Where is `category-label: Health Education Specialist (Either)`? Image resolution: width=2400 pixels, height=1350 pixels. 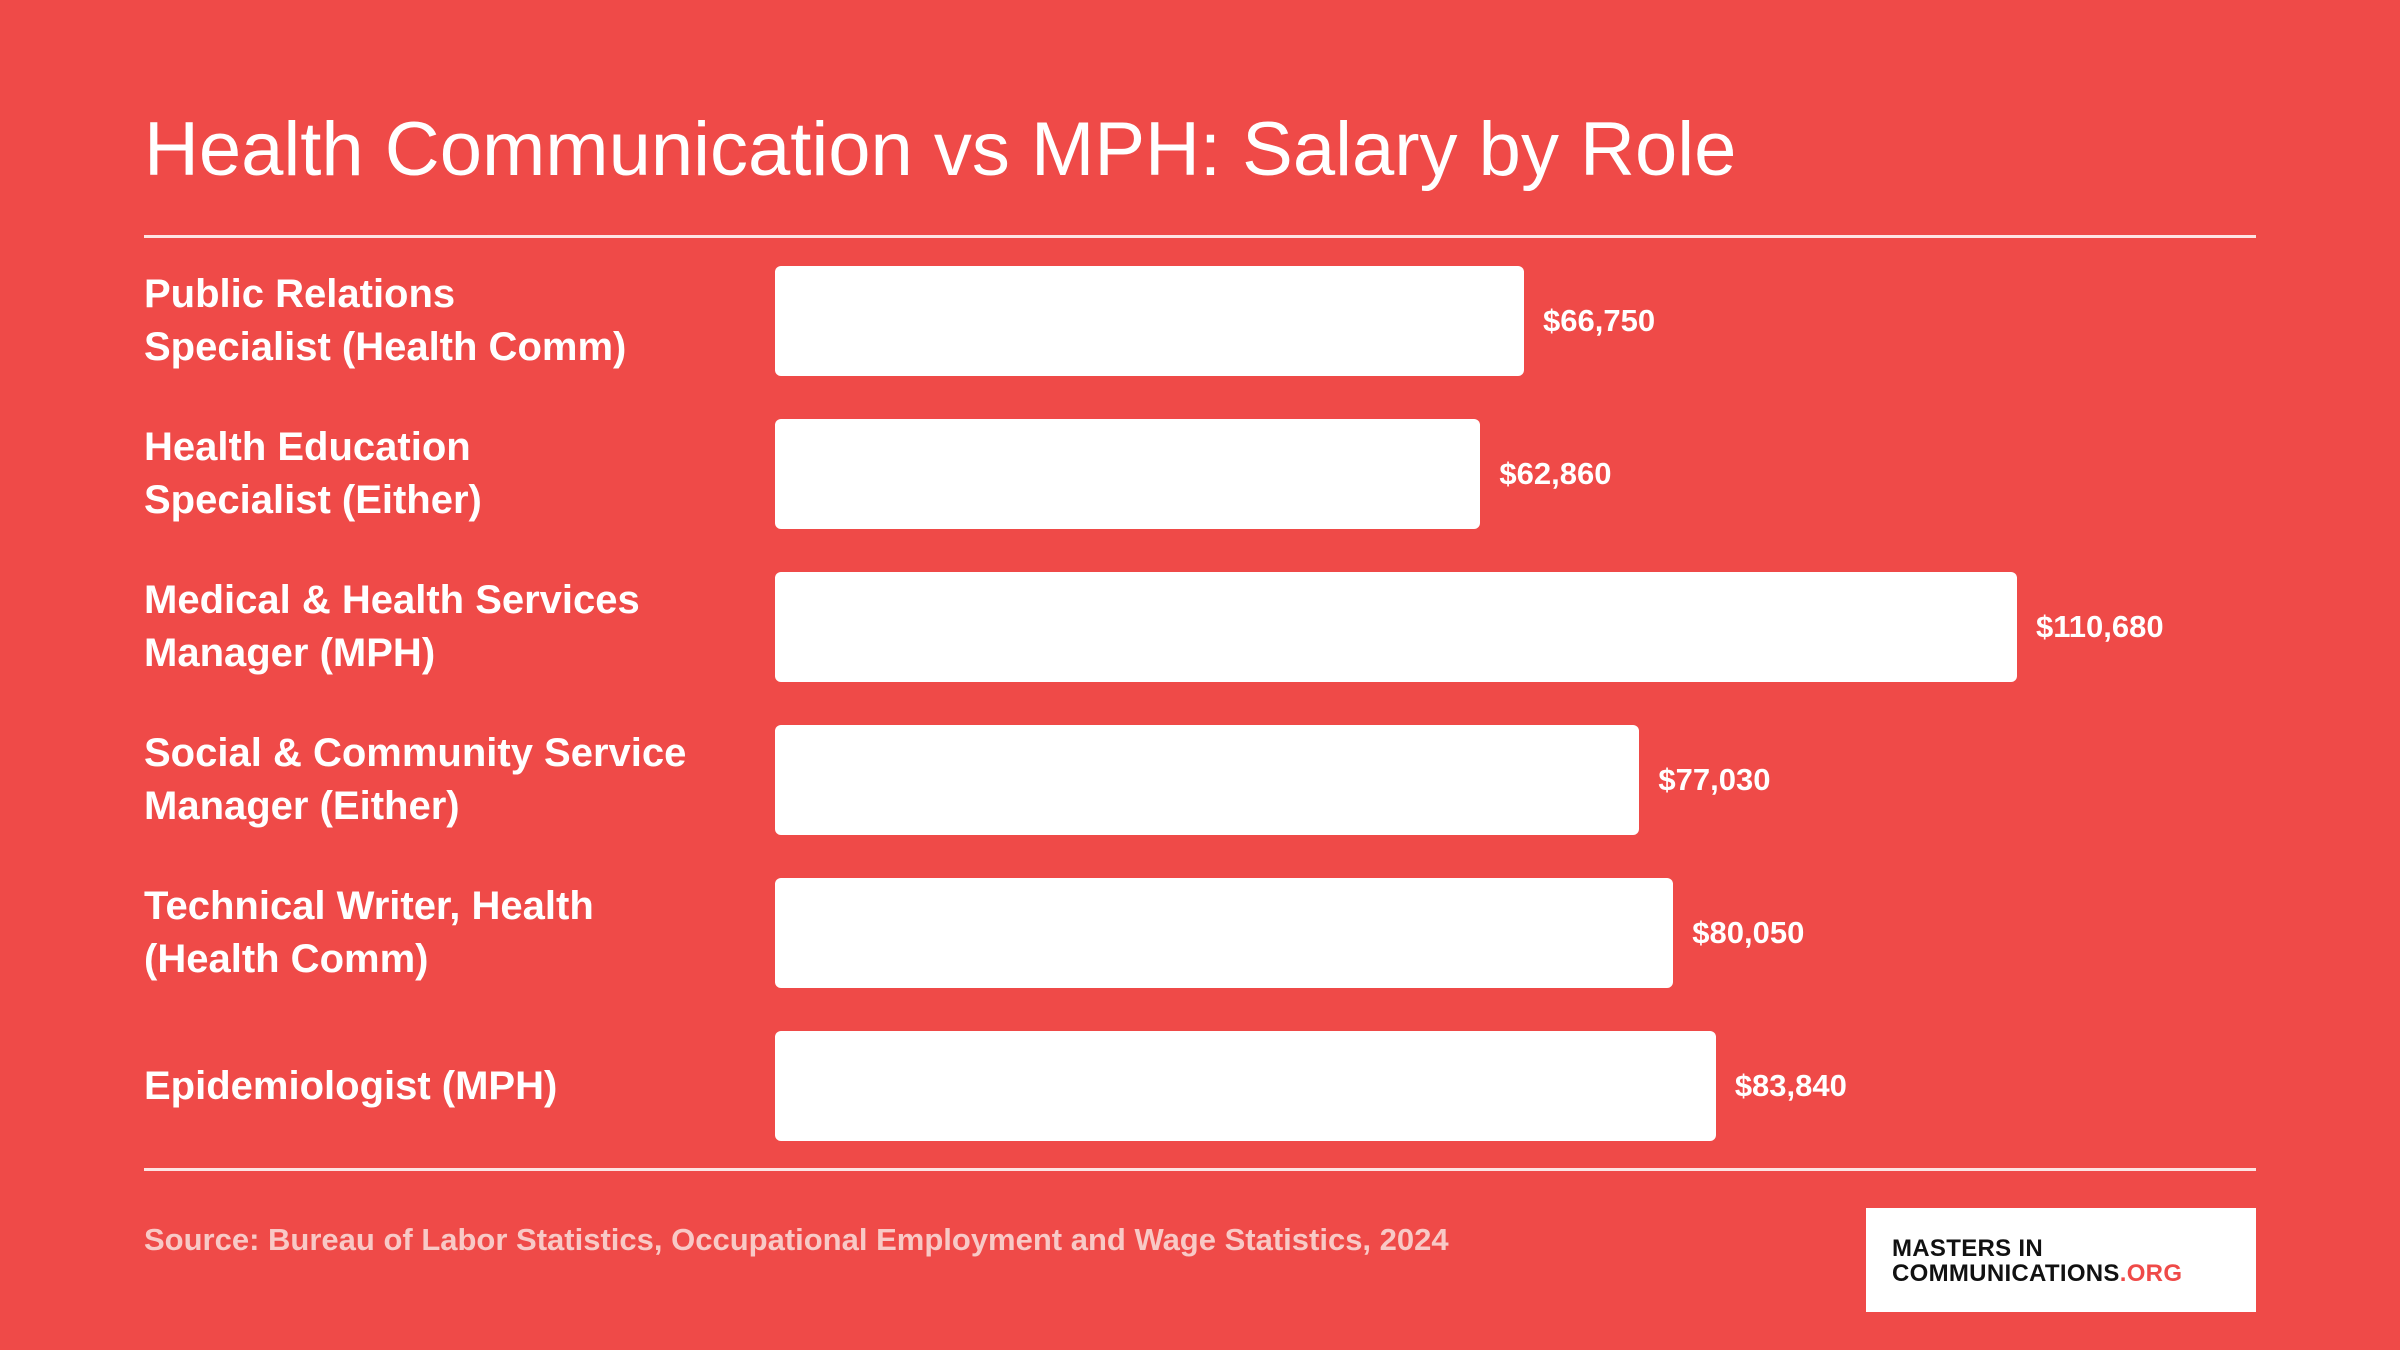
category-label: Health Education Specialist (Either) is located at coordinates (313, 473).